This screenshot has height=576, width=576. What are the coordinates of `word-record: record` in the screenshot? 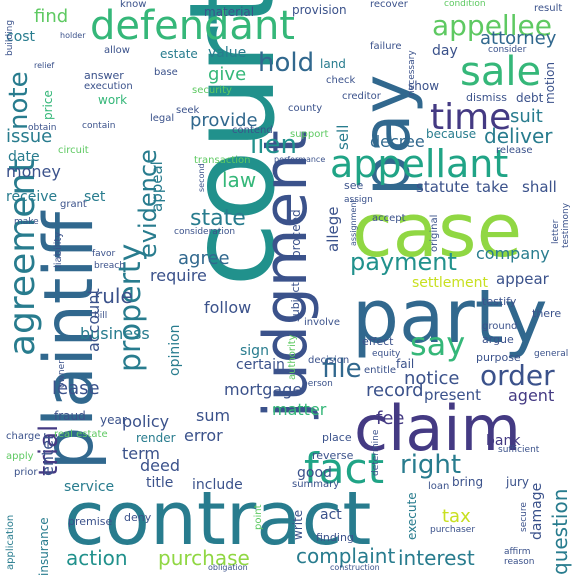 It's located at (395, 390).